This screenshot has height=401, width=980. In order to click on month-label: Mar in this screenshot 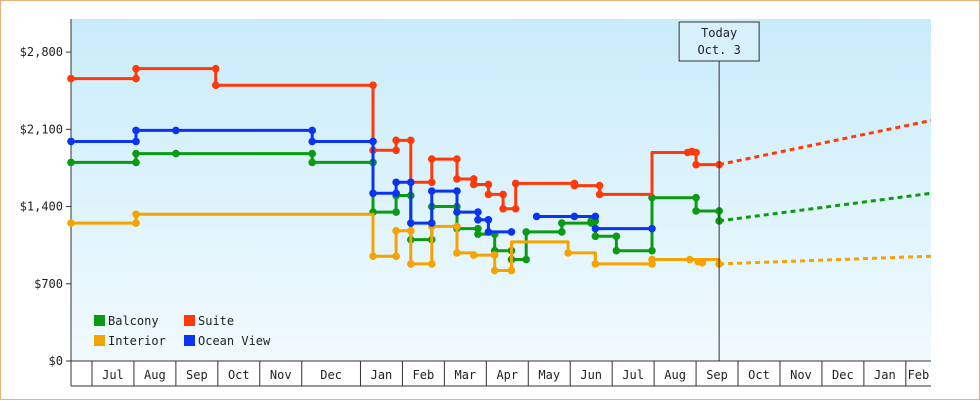, I will do `click(465, 375)`.